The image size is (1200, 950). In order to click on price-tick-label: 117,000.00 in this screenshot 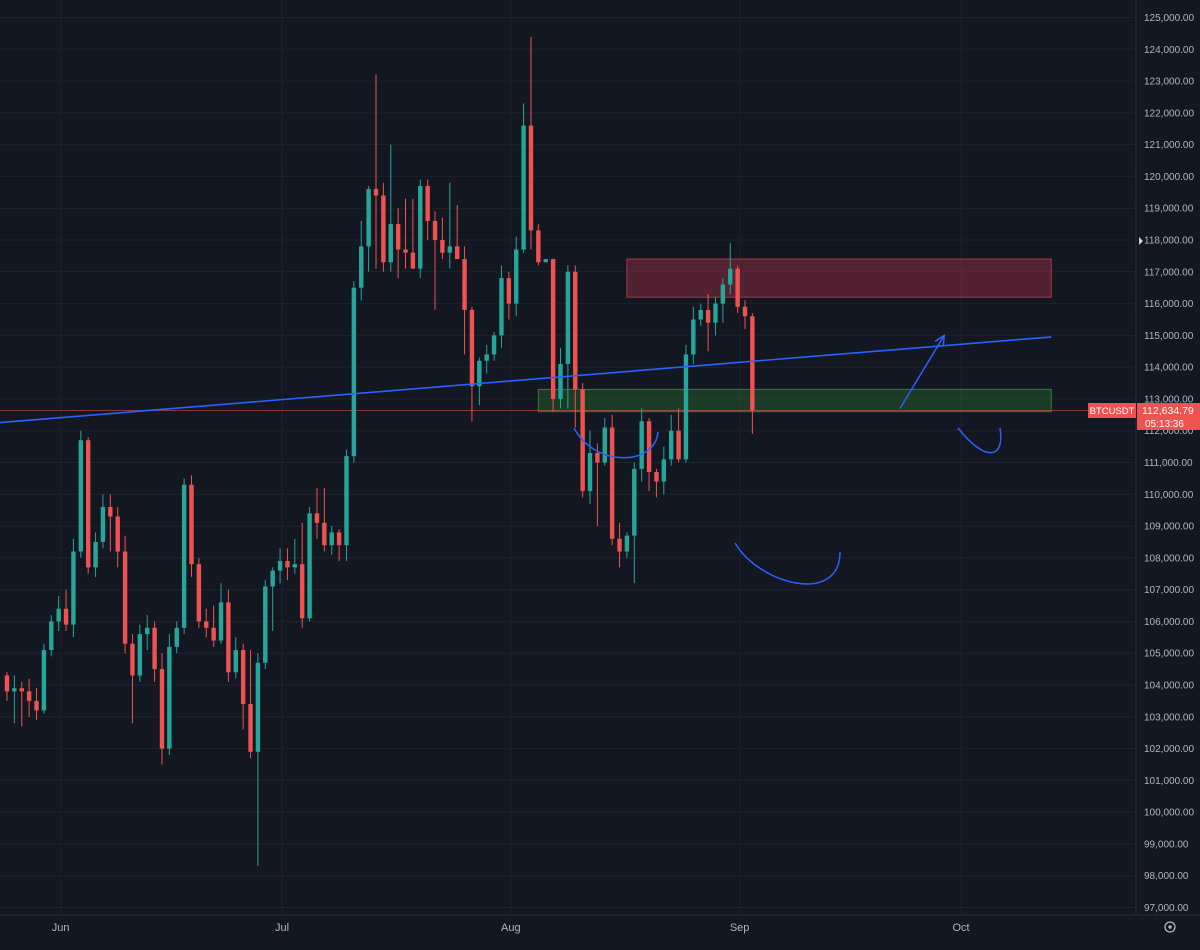, I will do `click(1169, 272)`.